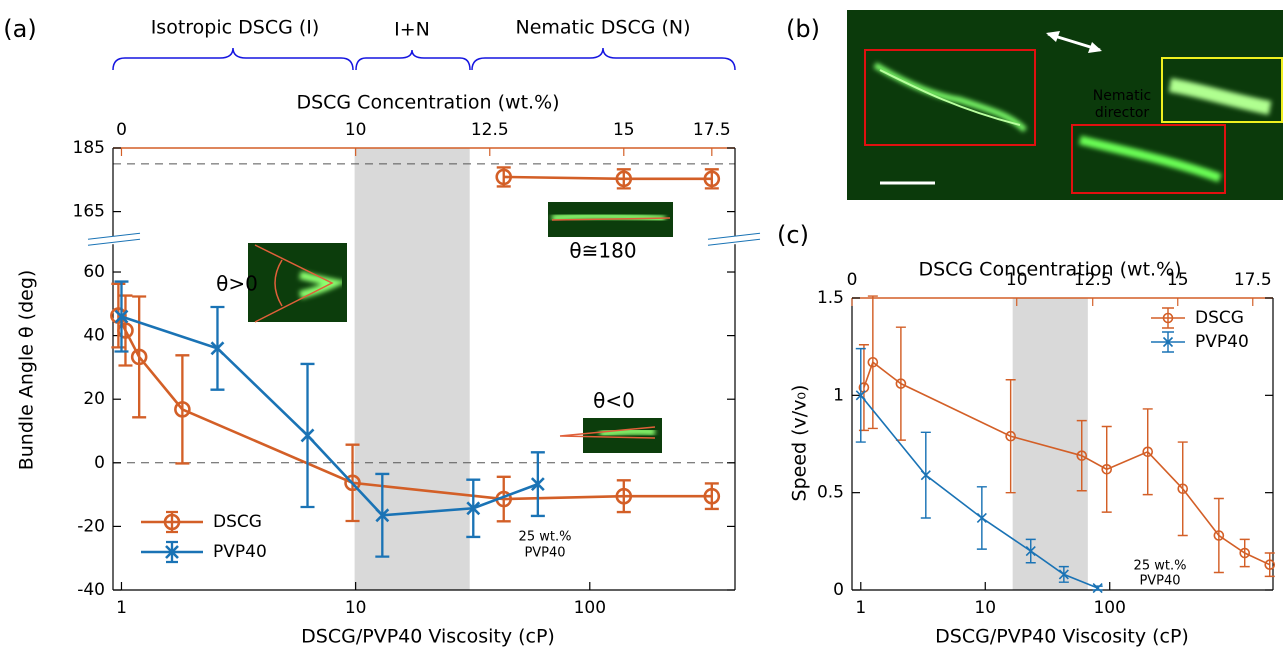 The width and height of the screenshot is (1288, 651). What do you see at coordinates (89, 148) in the screenshot?
I see `y-tick-label: 185` at bounding box center [89, 148].